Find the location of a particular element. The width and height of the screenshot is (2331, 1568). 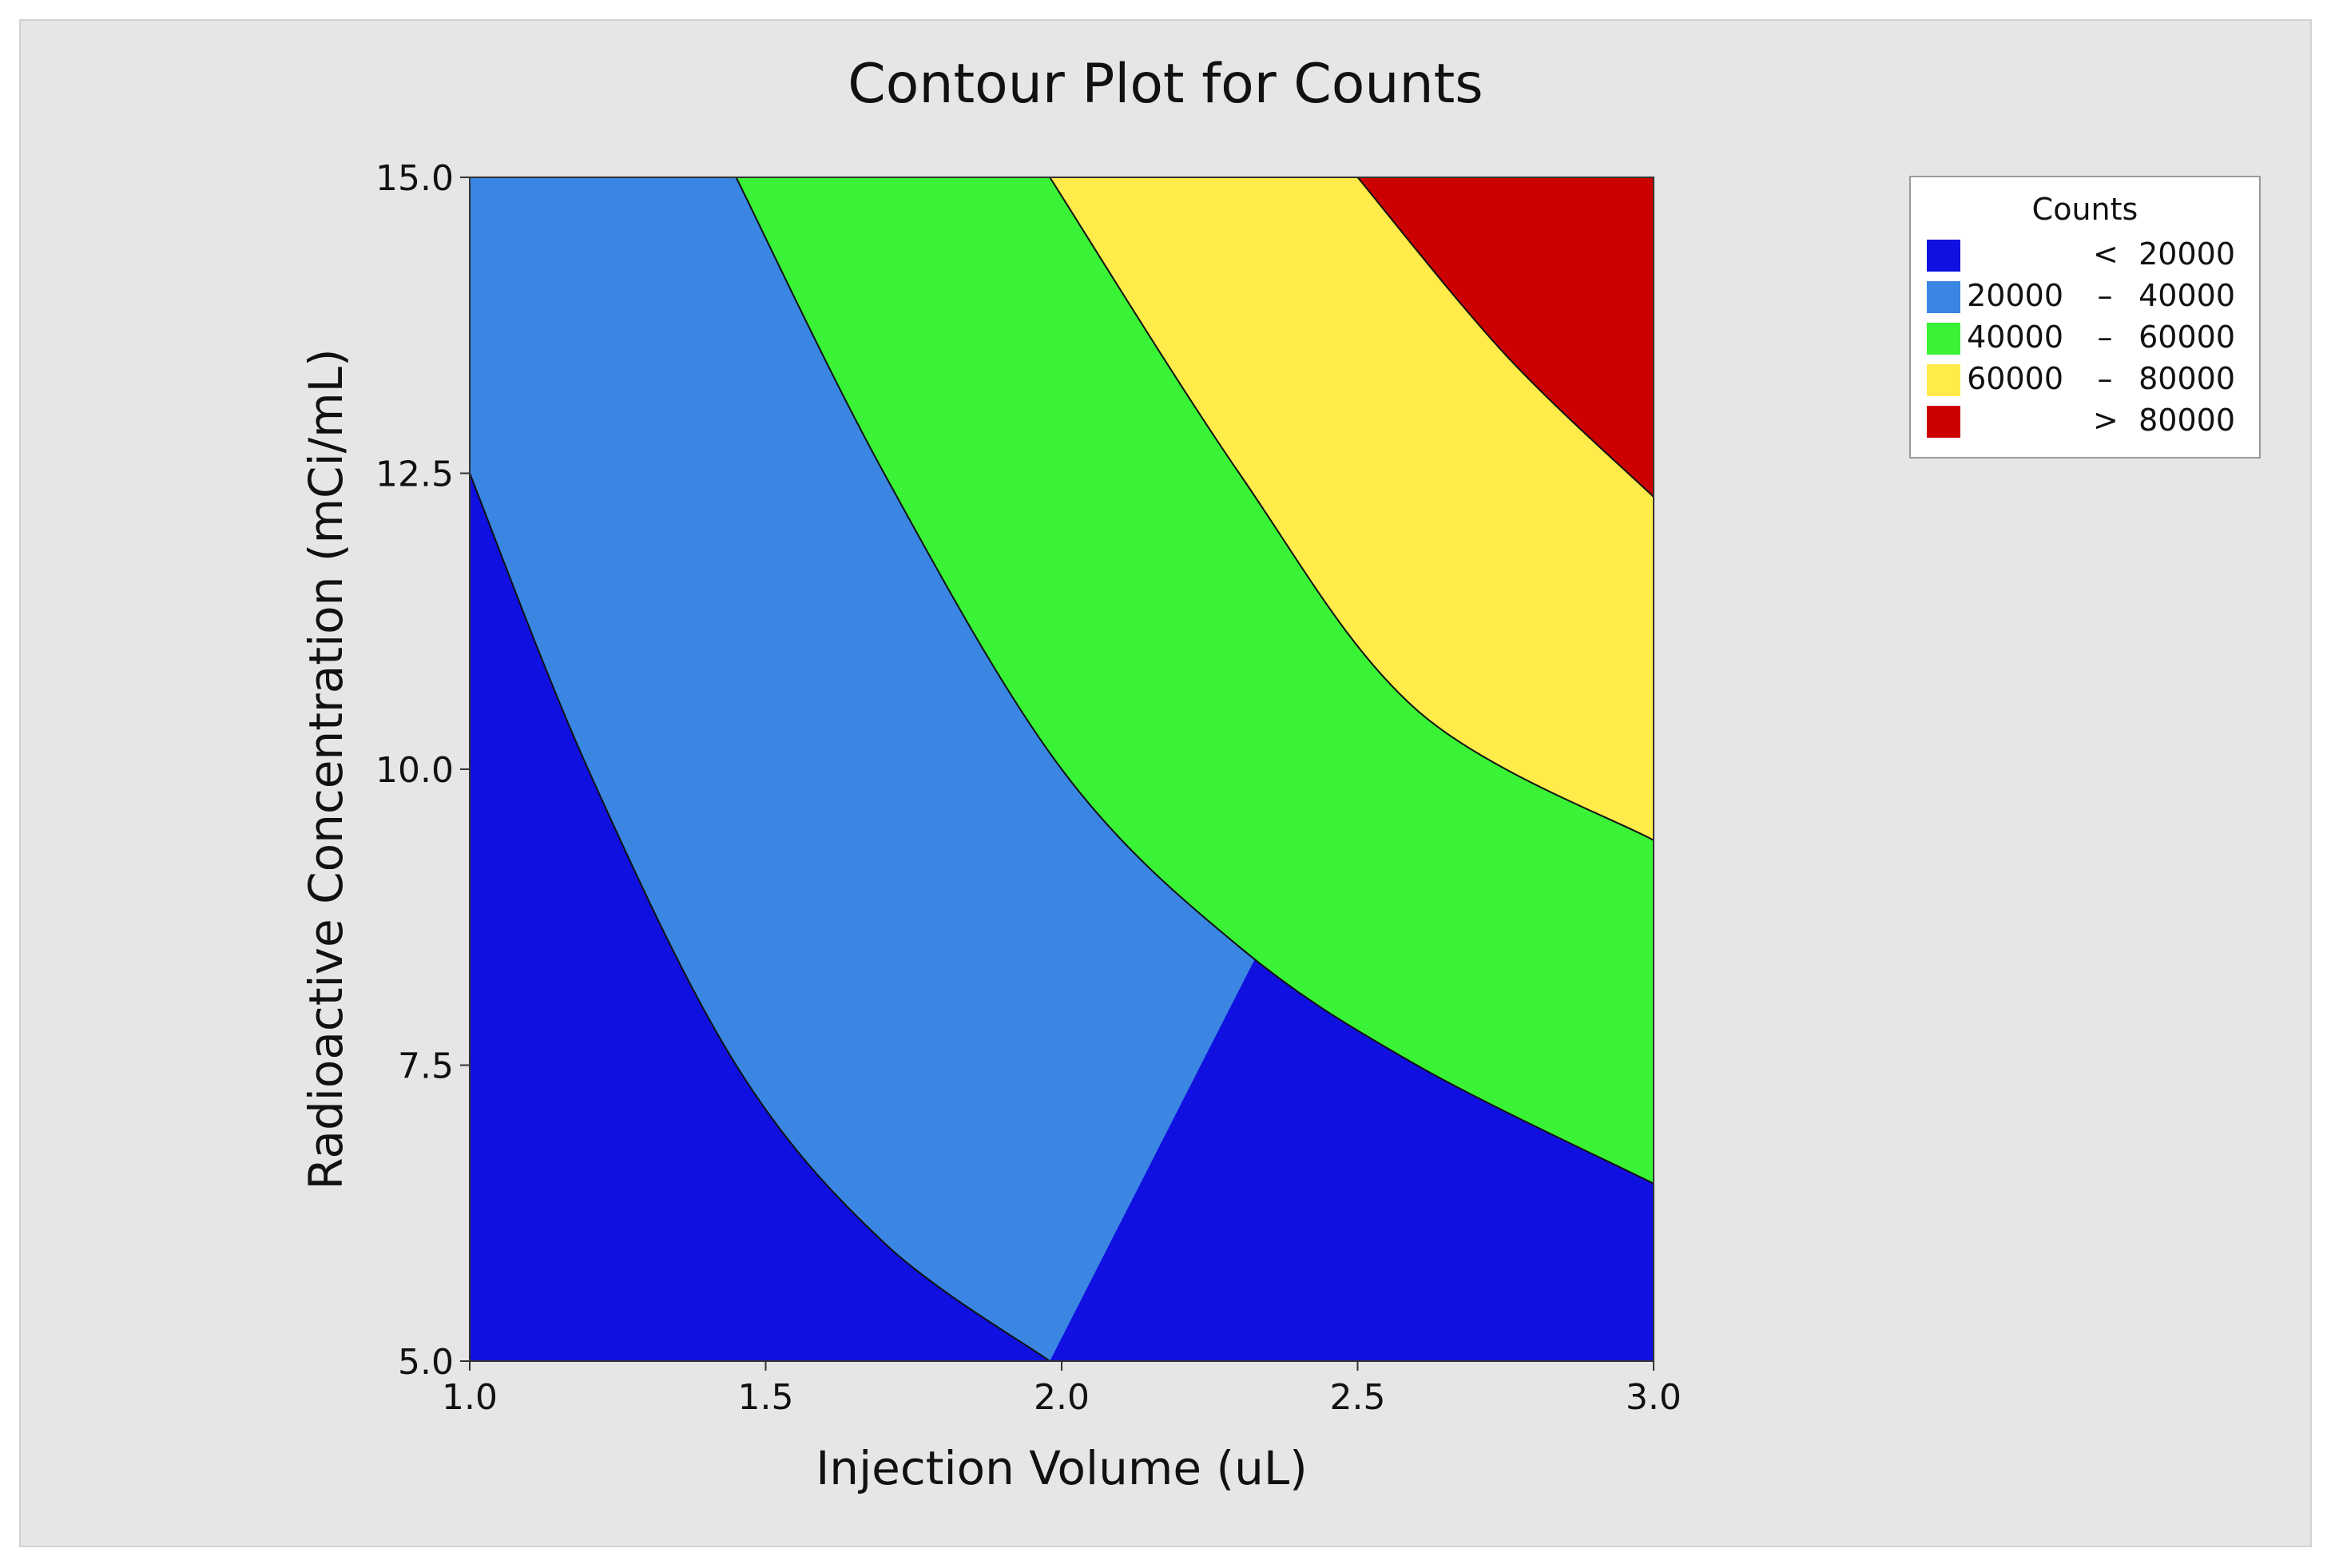

contour-region is located at coordinates (1505, 337).